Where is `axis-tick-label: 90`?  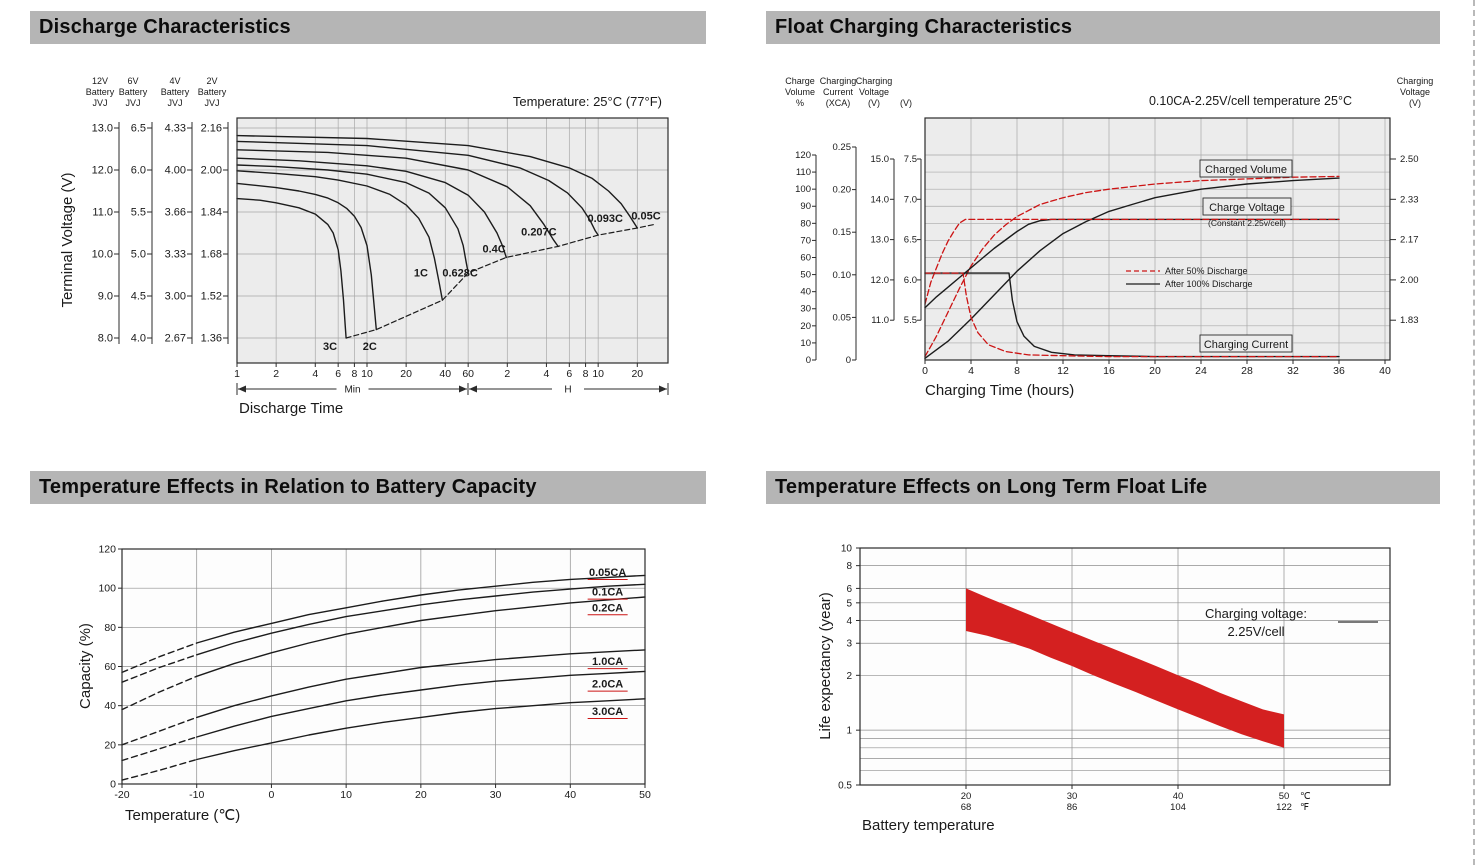 axis-tick-label: 90 is located at coordinates (805, 206).